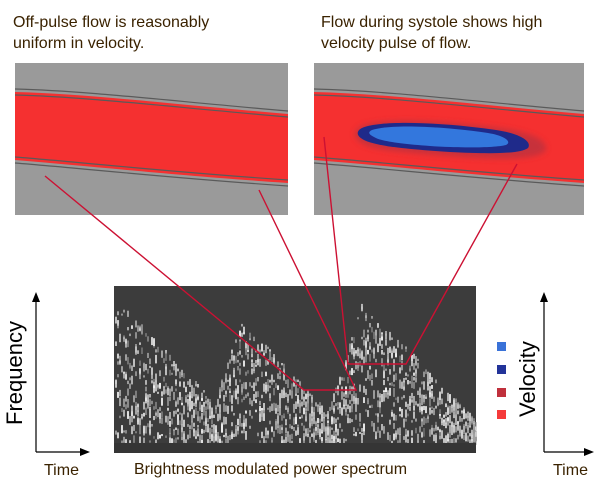 This screenshot has width=598, height=491. I want to click on blood-flow-region, so click(151, 137).